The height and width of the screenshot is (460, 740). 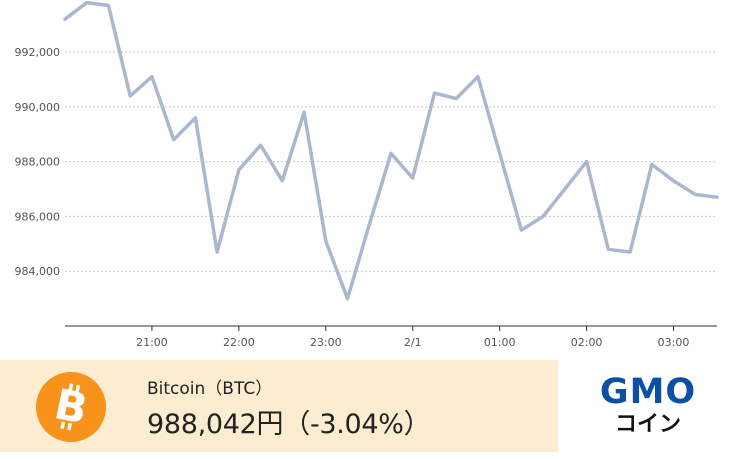 I want to click on x-tick-label: 03:00, so click(x=674, y=342).